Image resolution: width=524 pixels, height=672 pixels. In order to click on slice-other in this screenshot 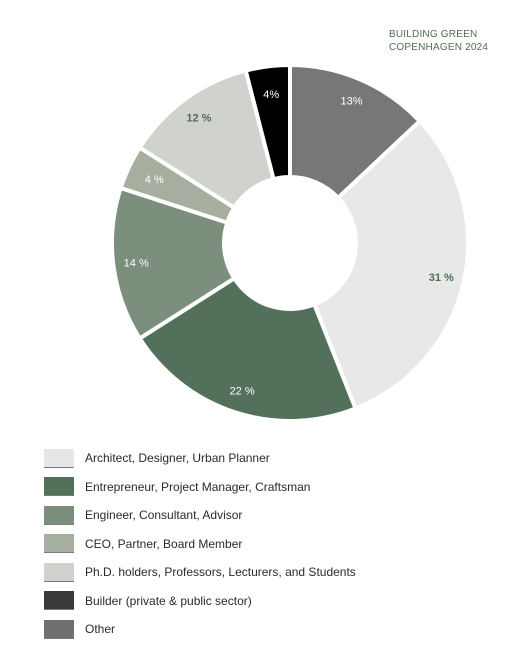, I will do `click(355, 131)`.